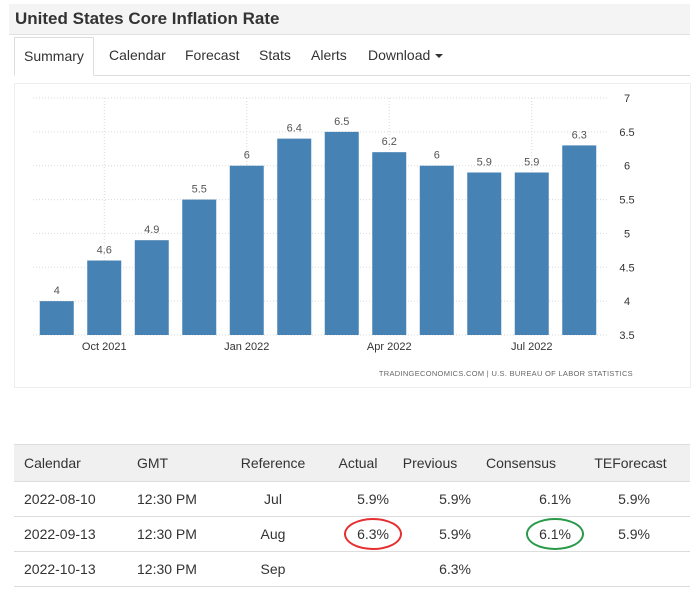 Image resolution: width=693 pixels, height=593 pixels. Describe the element at coordinates (521, 569) in the screenshot. I see `cell-consensus` at that location.